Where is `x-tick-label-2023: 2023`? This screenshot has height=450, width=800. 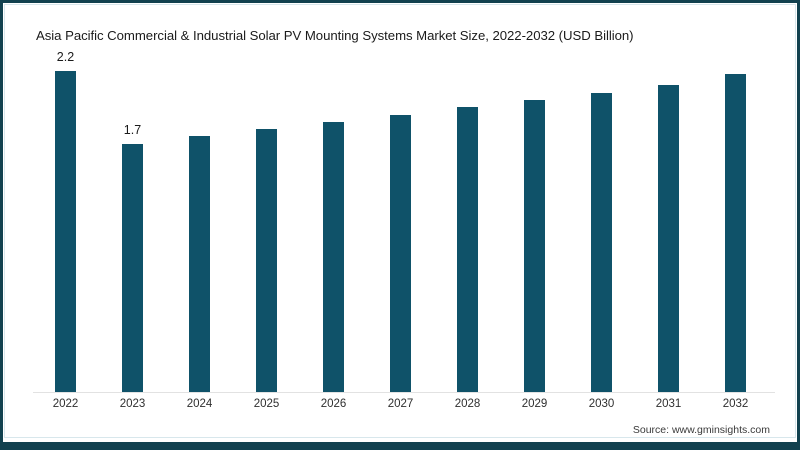
x-tick-label-2023: 2023 is located at coordinates (132, 404).